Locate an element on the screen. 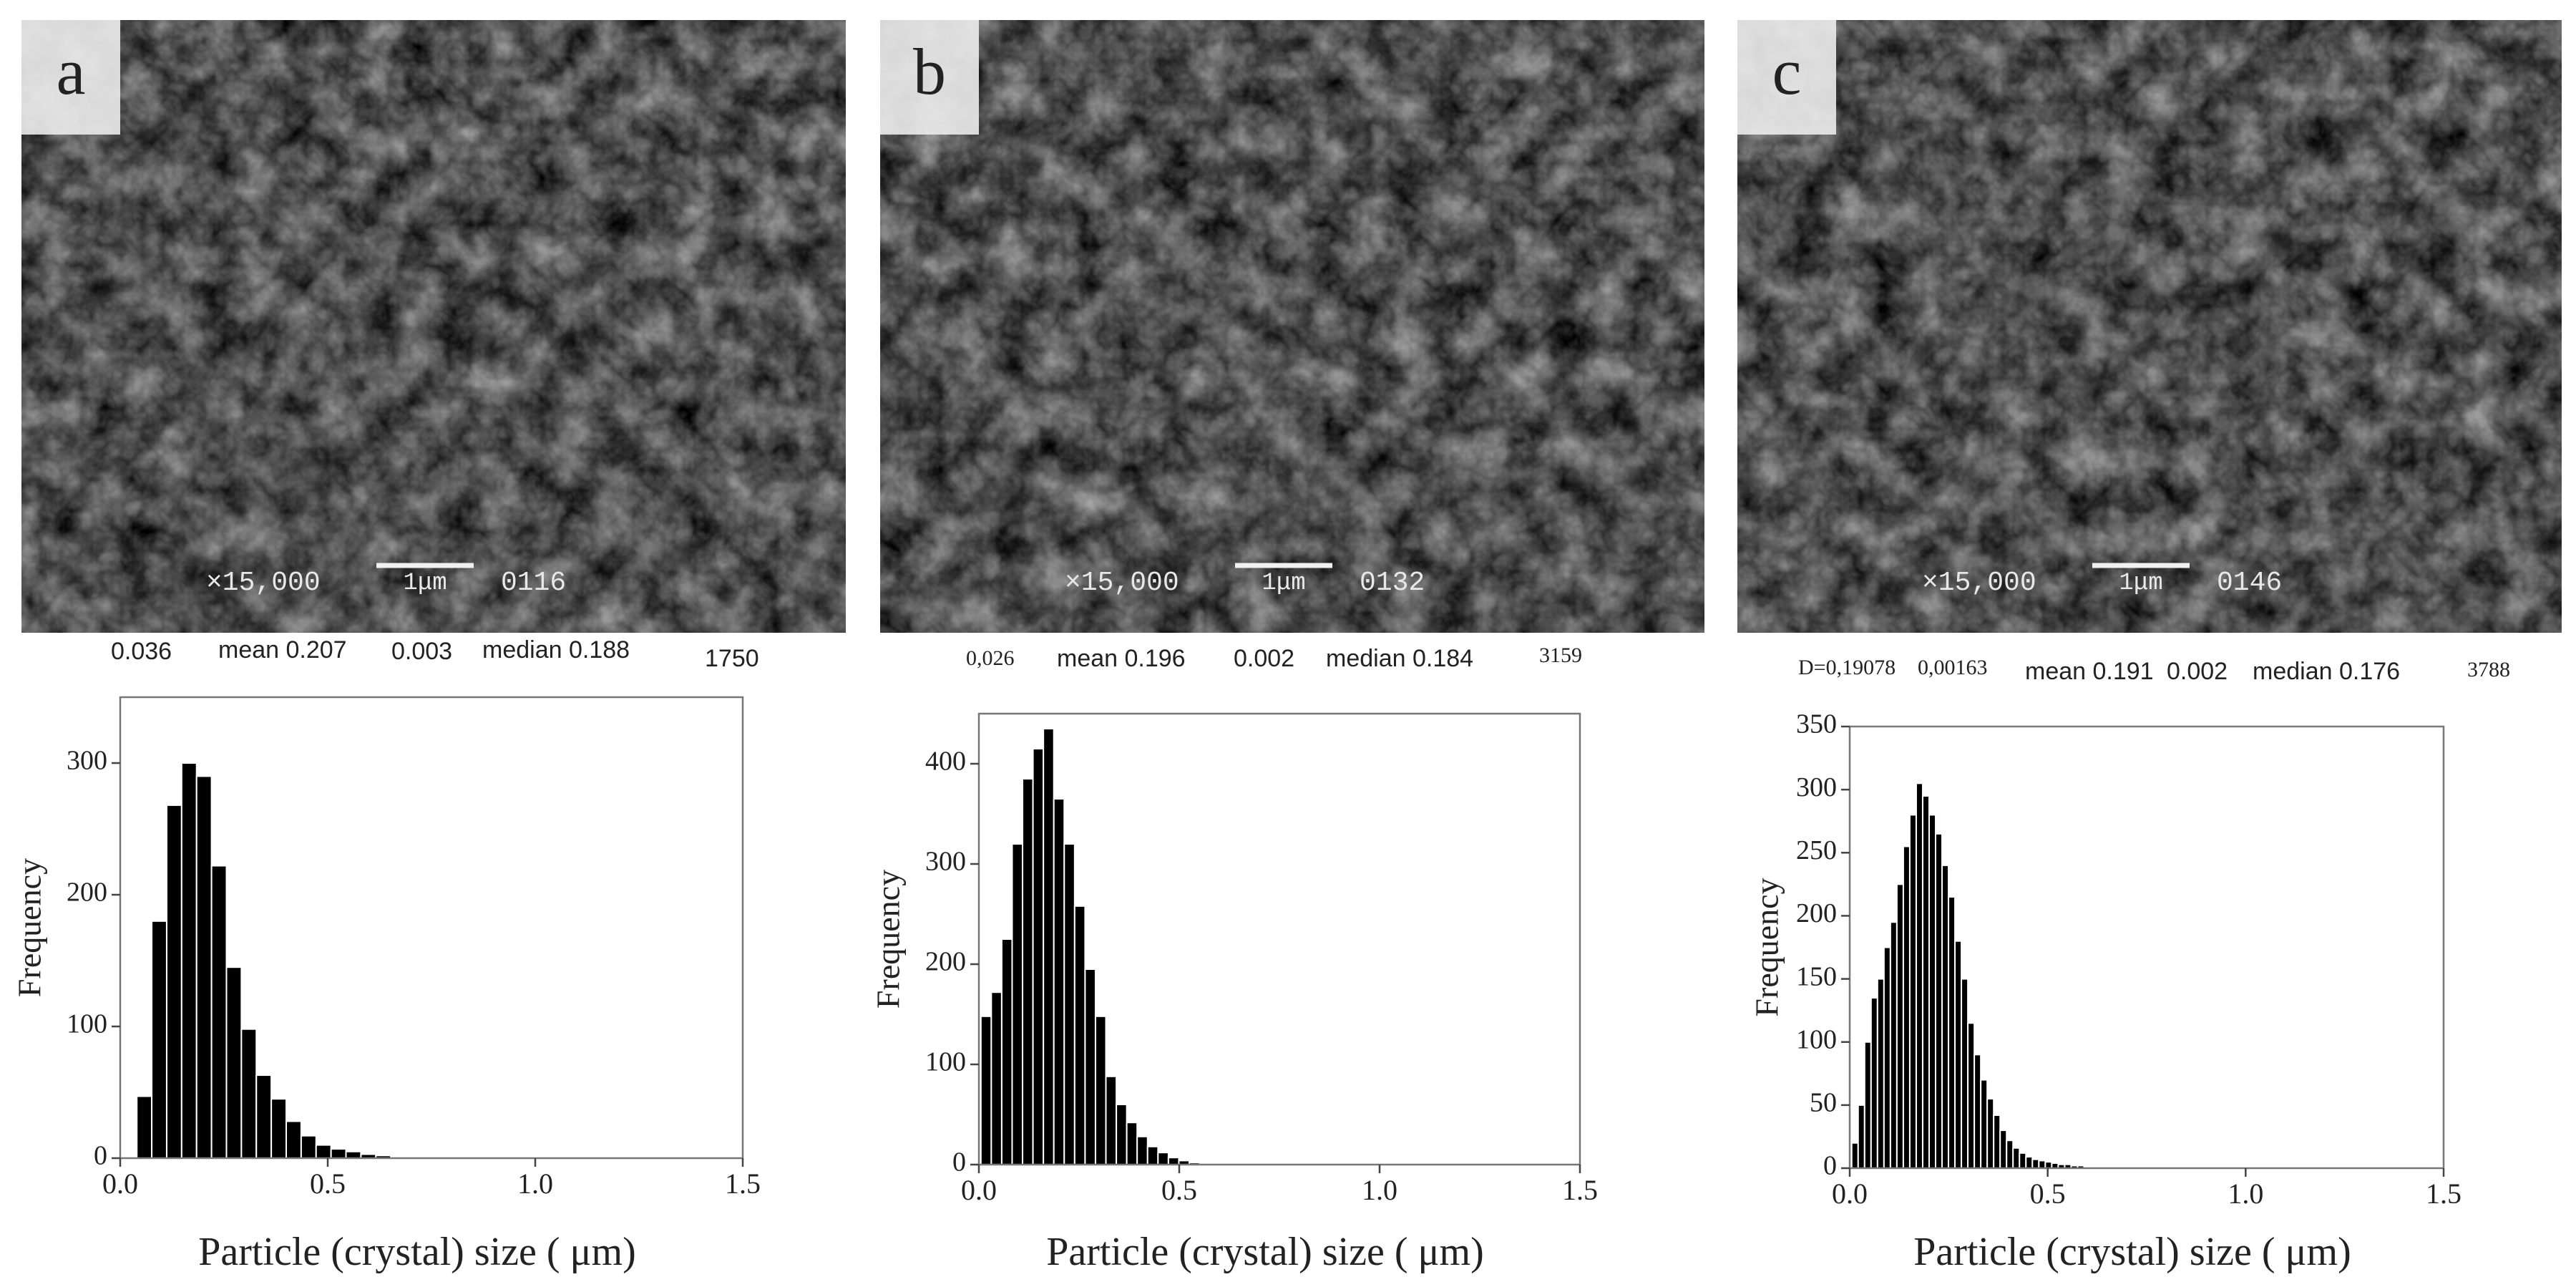 The width and height of the screenshot is (2576, 1287). stat-text: mean 0.207 is located at coordinates (282, 650).